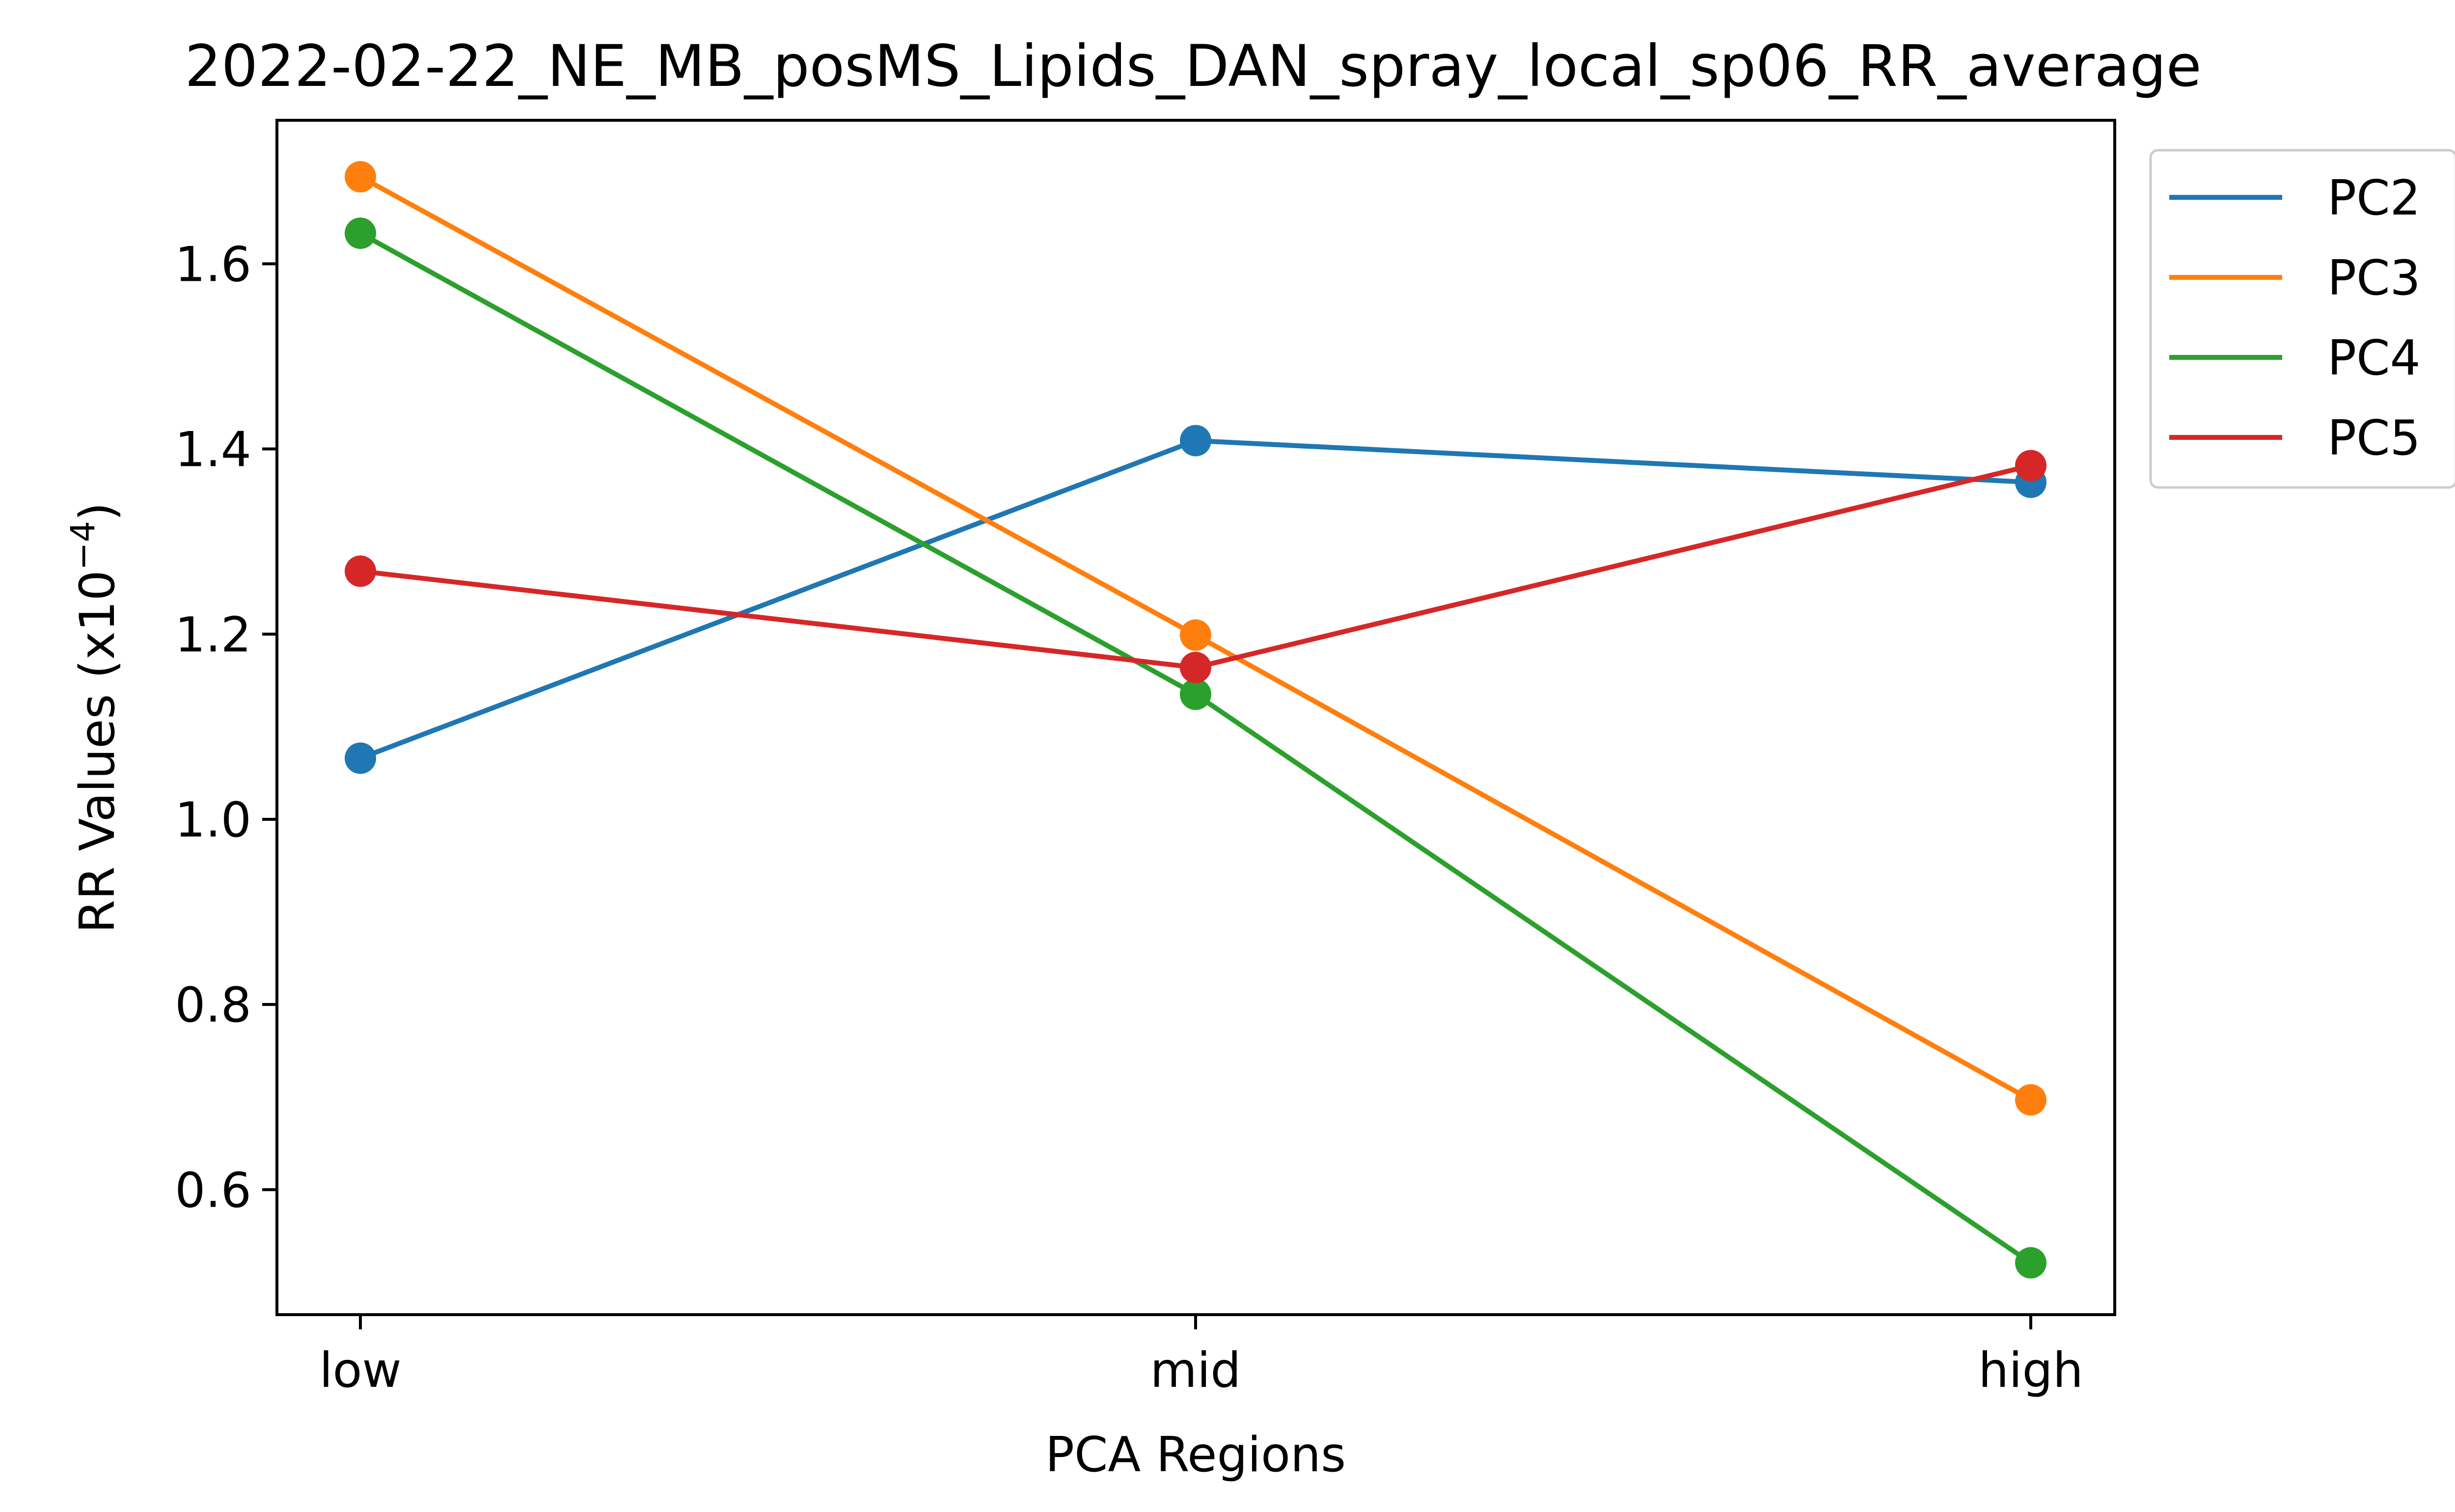  What do you see at coordinates (1195, 1371) in the screenshot?
I see `x-tick-label: mid` at bounding box center [1195, 1371].